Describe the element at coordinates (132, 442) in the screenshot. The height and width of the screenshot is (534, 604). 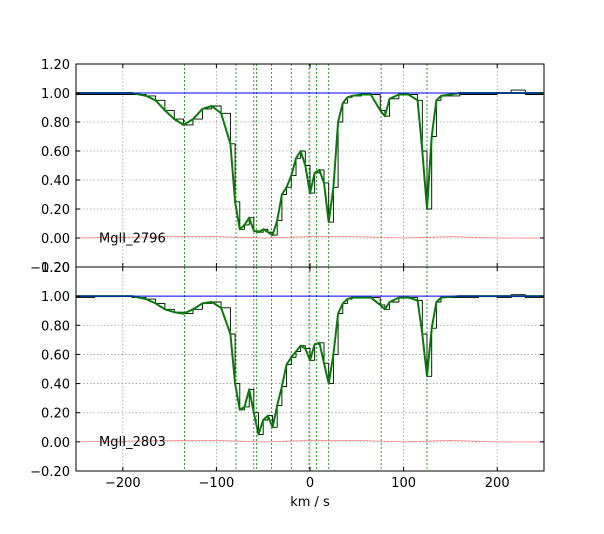
I see `ion-label: MgII_2803` at that location.